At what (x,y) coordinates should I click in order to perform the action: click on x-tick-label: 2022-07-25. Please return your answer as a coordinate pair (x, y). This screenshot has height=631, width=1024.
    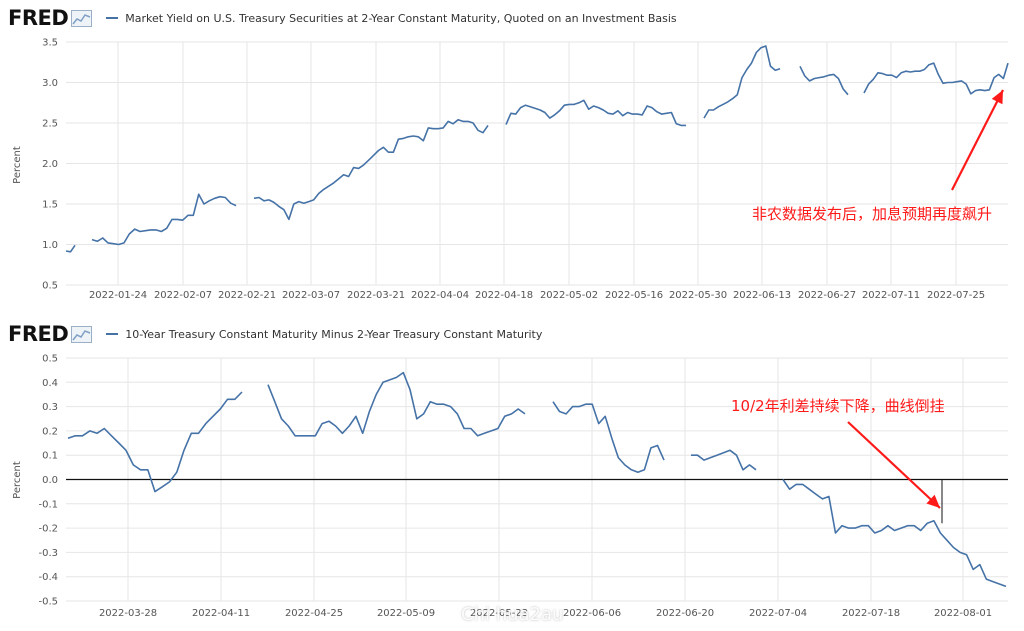
    Looking at the image, I should click on (956, 295).